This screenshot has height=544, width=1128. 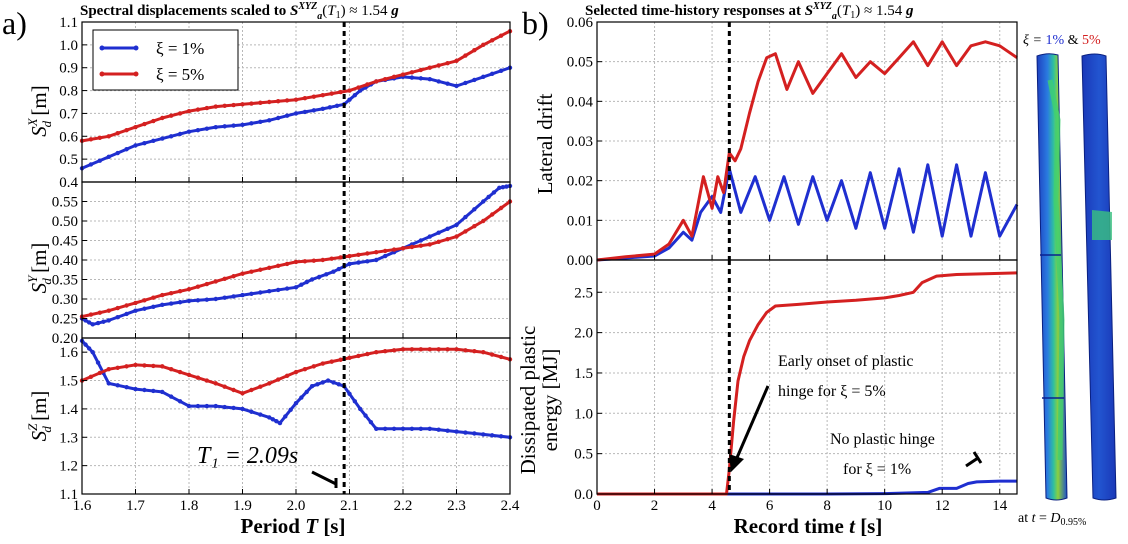 What do you see at coordinates (136, 74) in the screenshot?
I see `legend-marker-xi5b` at bounding box center [136, 74].